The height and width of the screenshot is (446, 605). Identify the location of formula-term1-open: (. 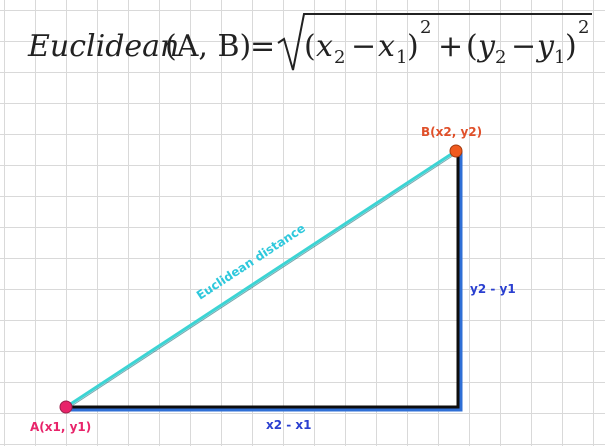
(310, 46).